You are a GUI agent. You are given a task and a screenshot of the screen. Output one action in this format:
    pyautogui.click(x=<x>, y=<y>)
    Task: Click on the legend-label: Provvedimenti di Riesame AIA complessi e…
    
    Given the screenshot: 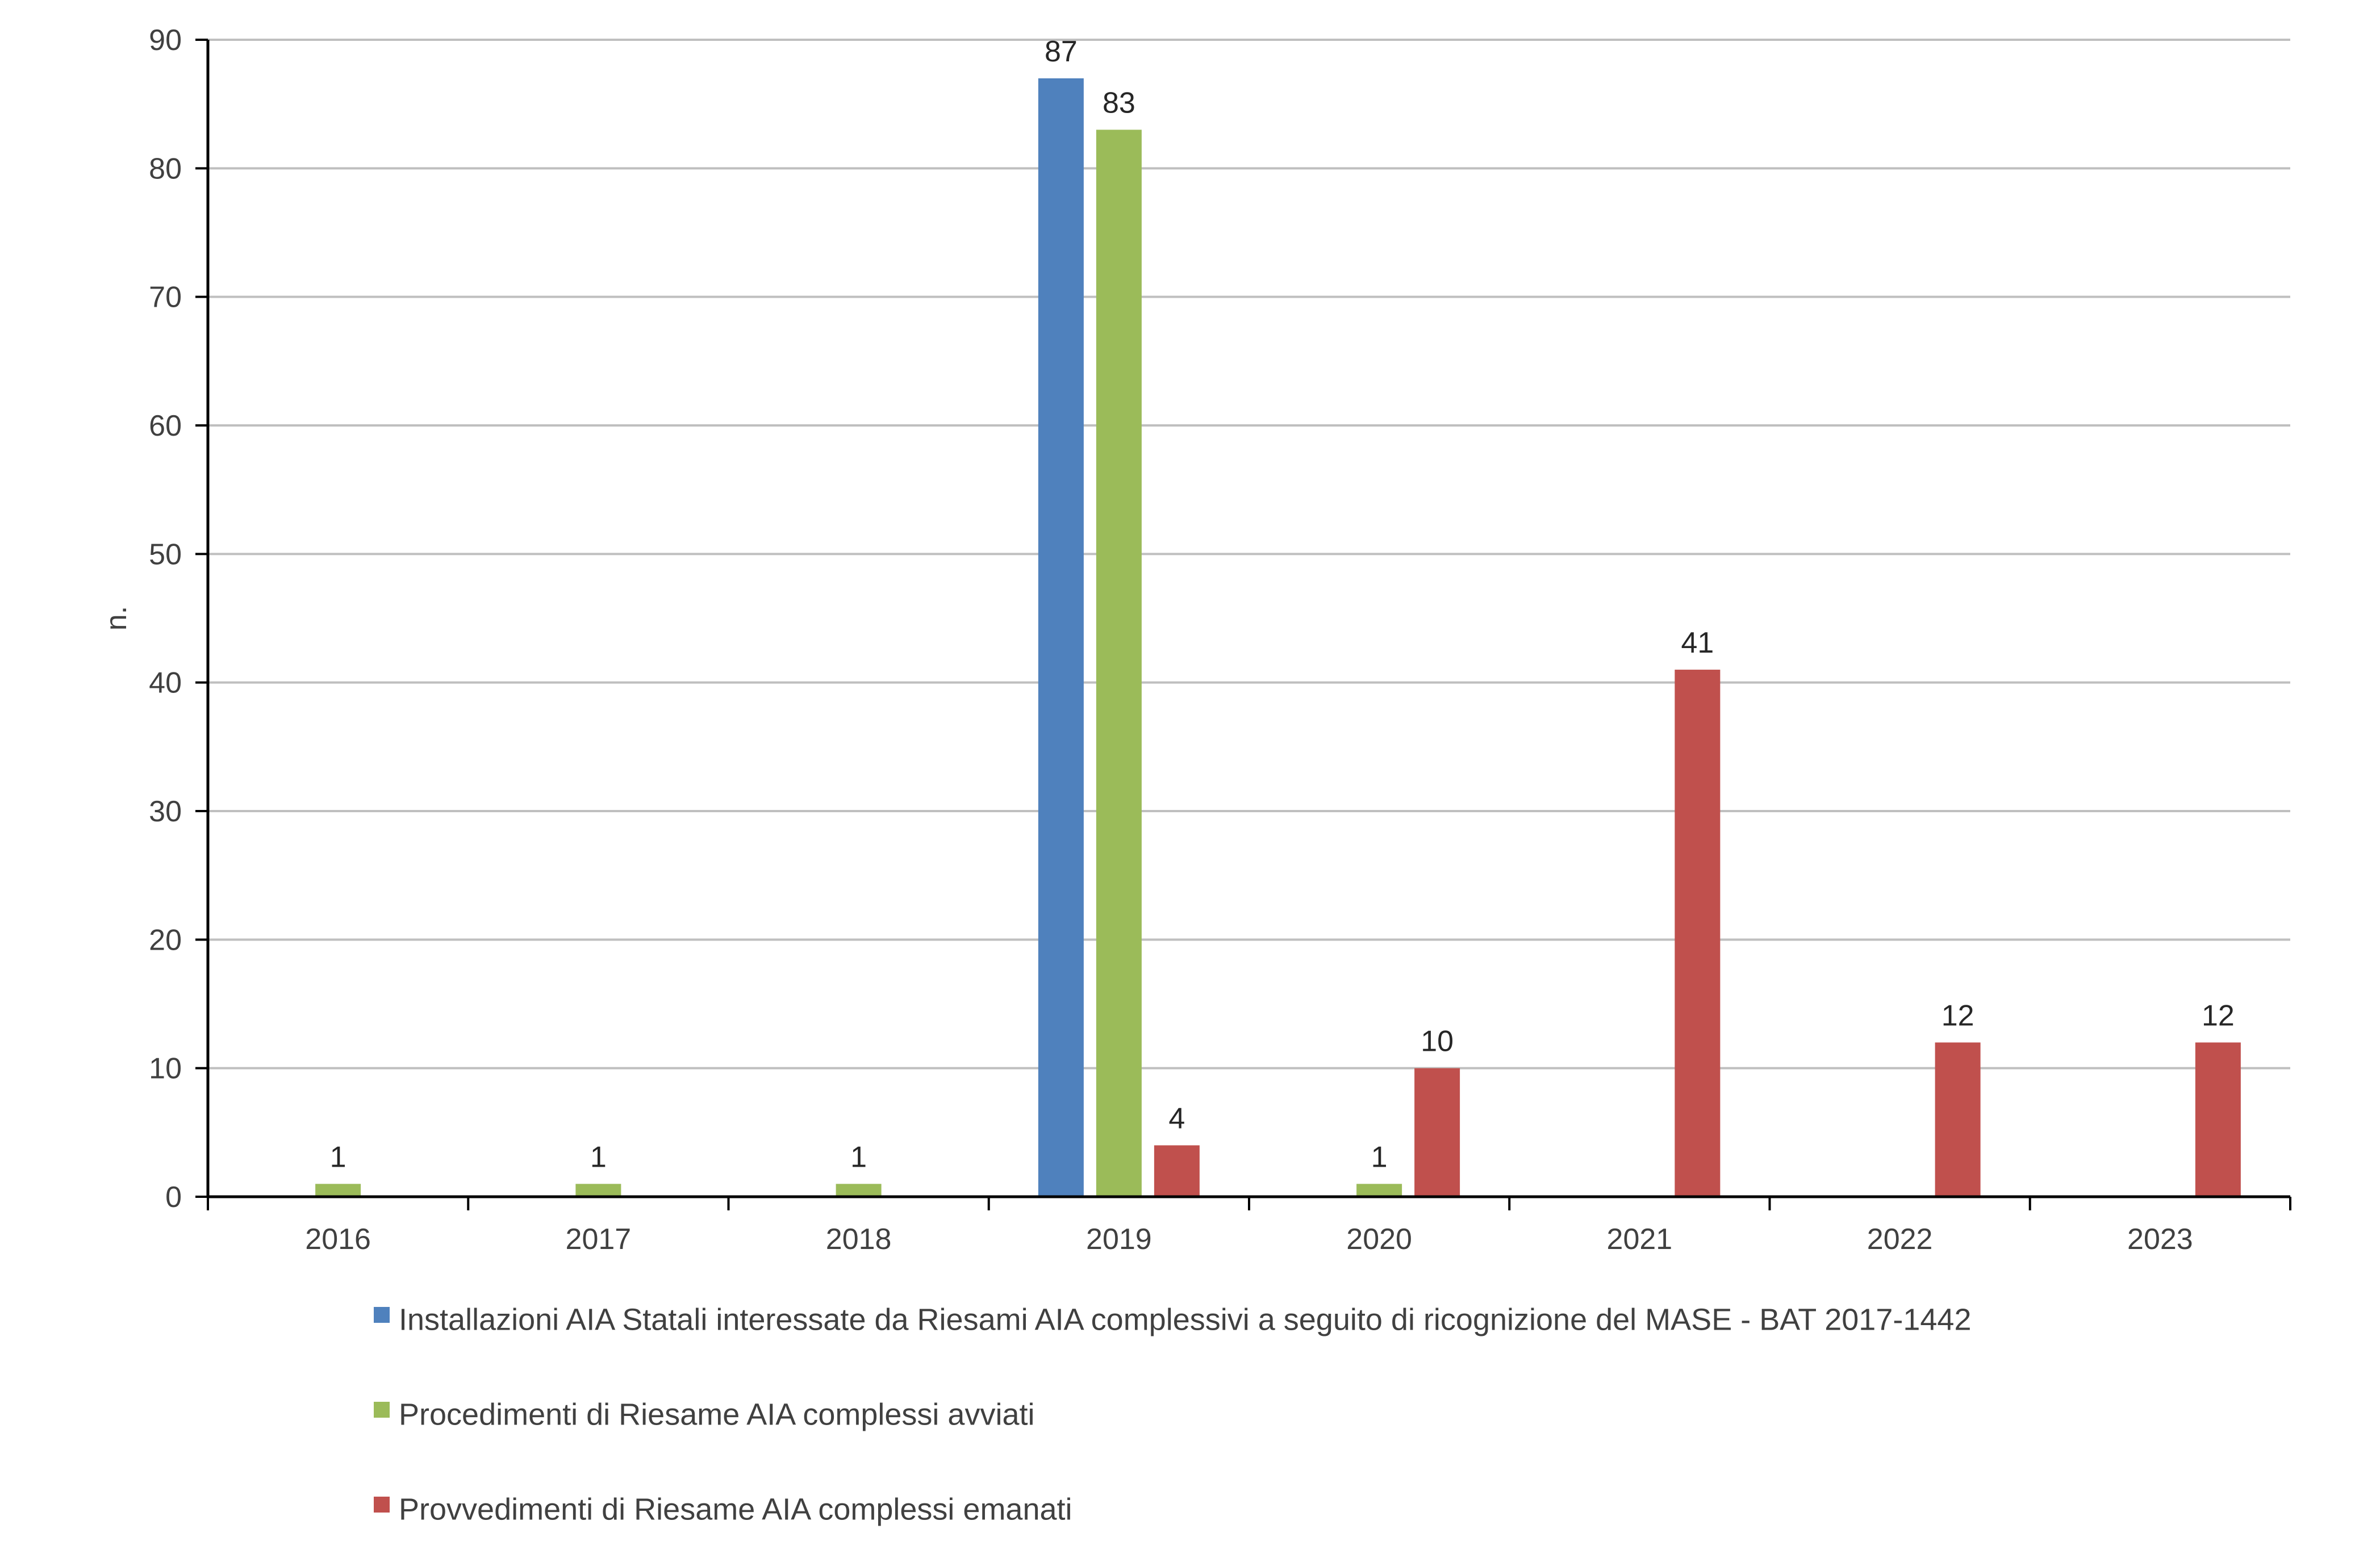 What is the action you would take?
    pyautogui.click(x=736, y=1509)
    